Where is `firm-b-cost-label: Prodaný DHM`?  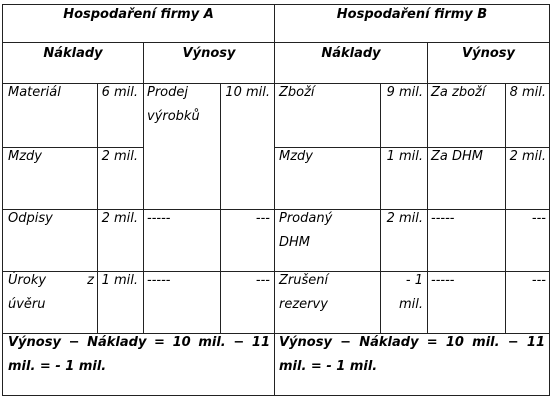
firm-b-cost-label: Prodaný DHM is located at coordinates (306, 230).